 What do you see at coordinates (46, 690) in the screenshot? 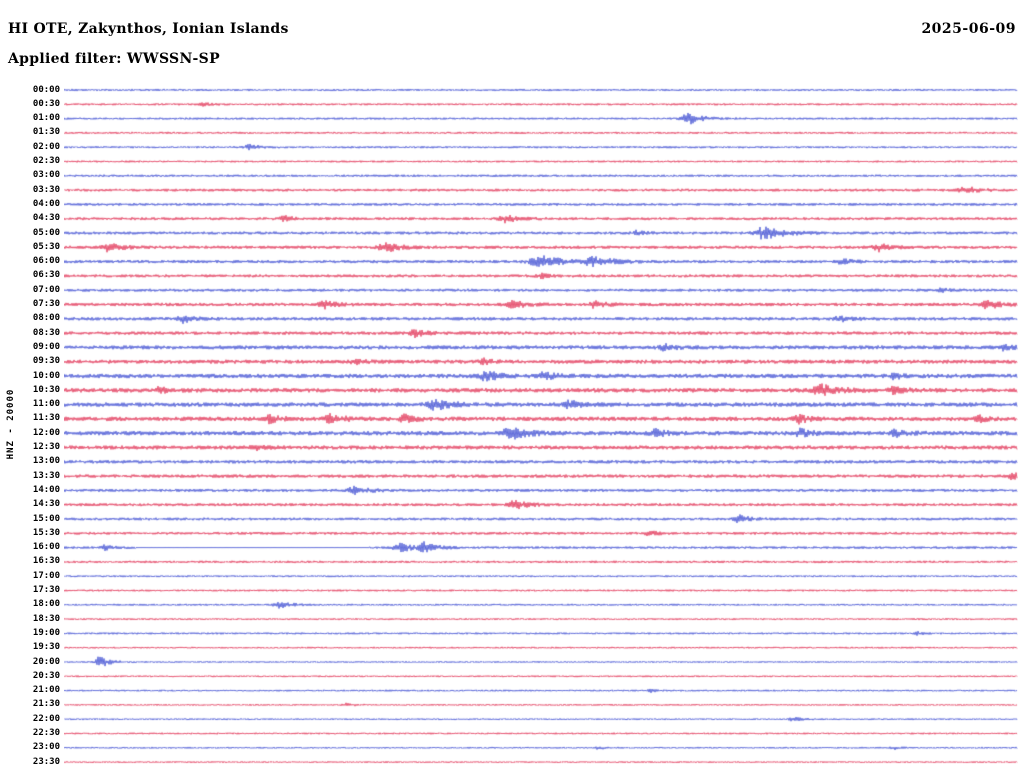
I see `time-label: 21:00` at bounding box center [46, 690].